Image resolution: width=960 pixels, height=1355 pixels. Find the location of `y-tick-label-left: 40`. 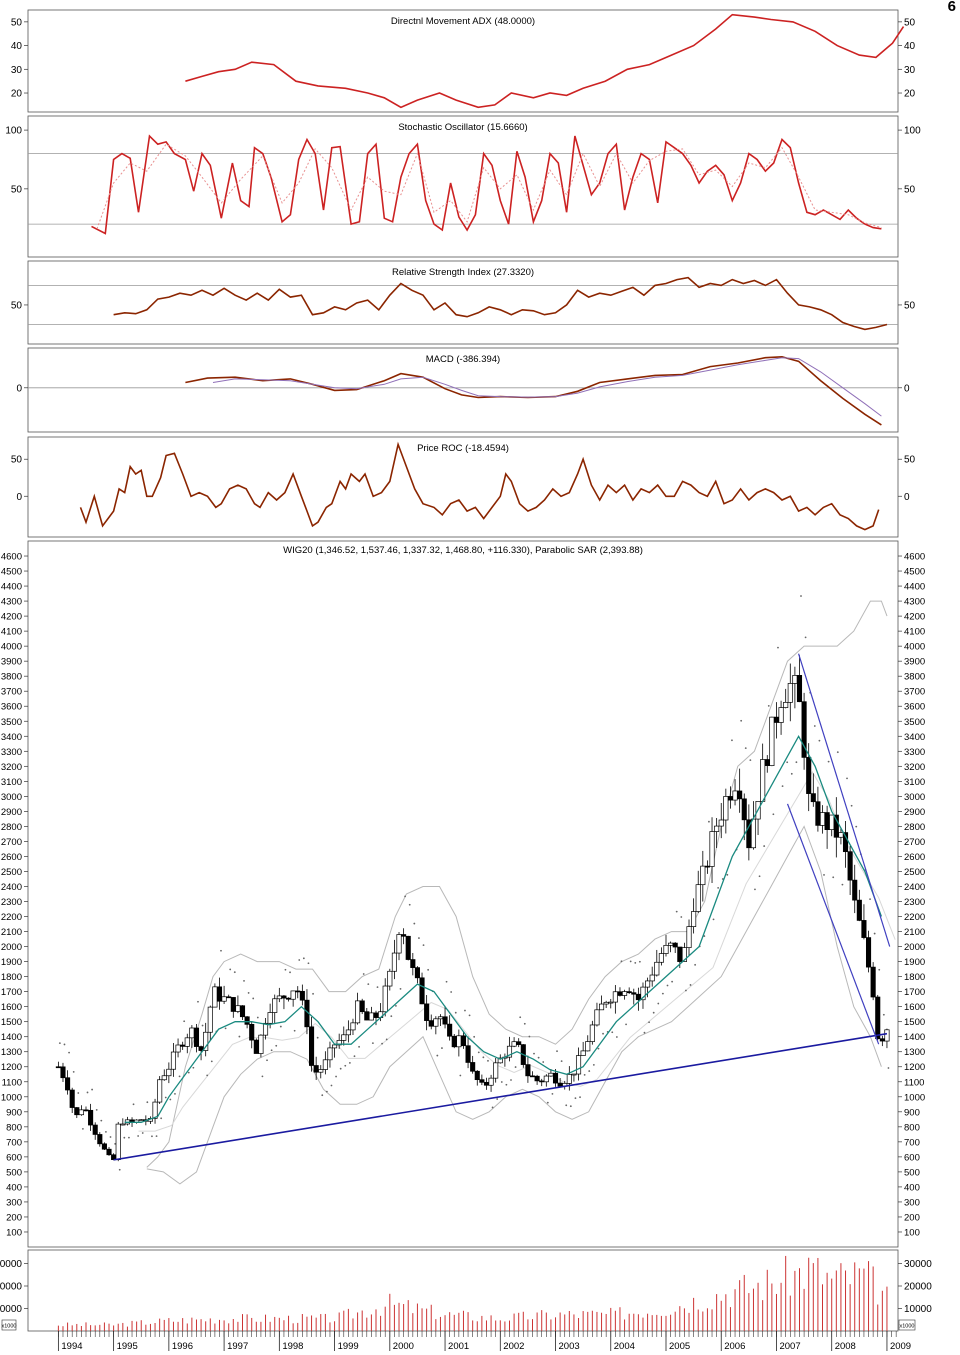

y-tick-label-left: 40 is located at coordinates (17, 46).